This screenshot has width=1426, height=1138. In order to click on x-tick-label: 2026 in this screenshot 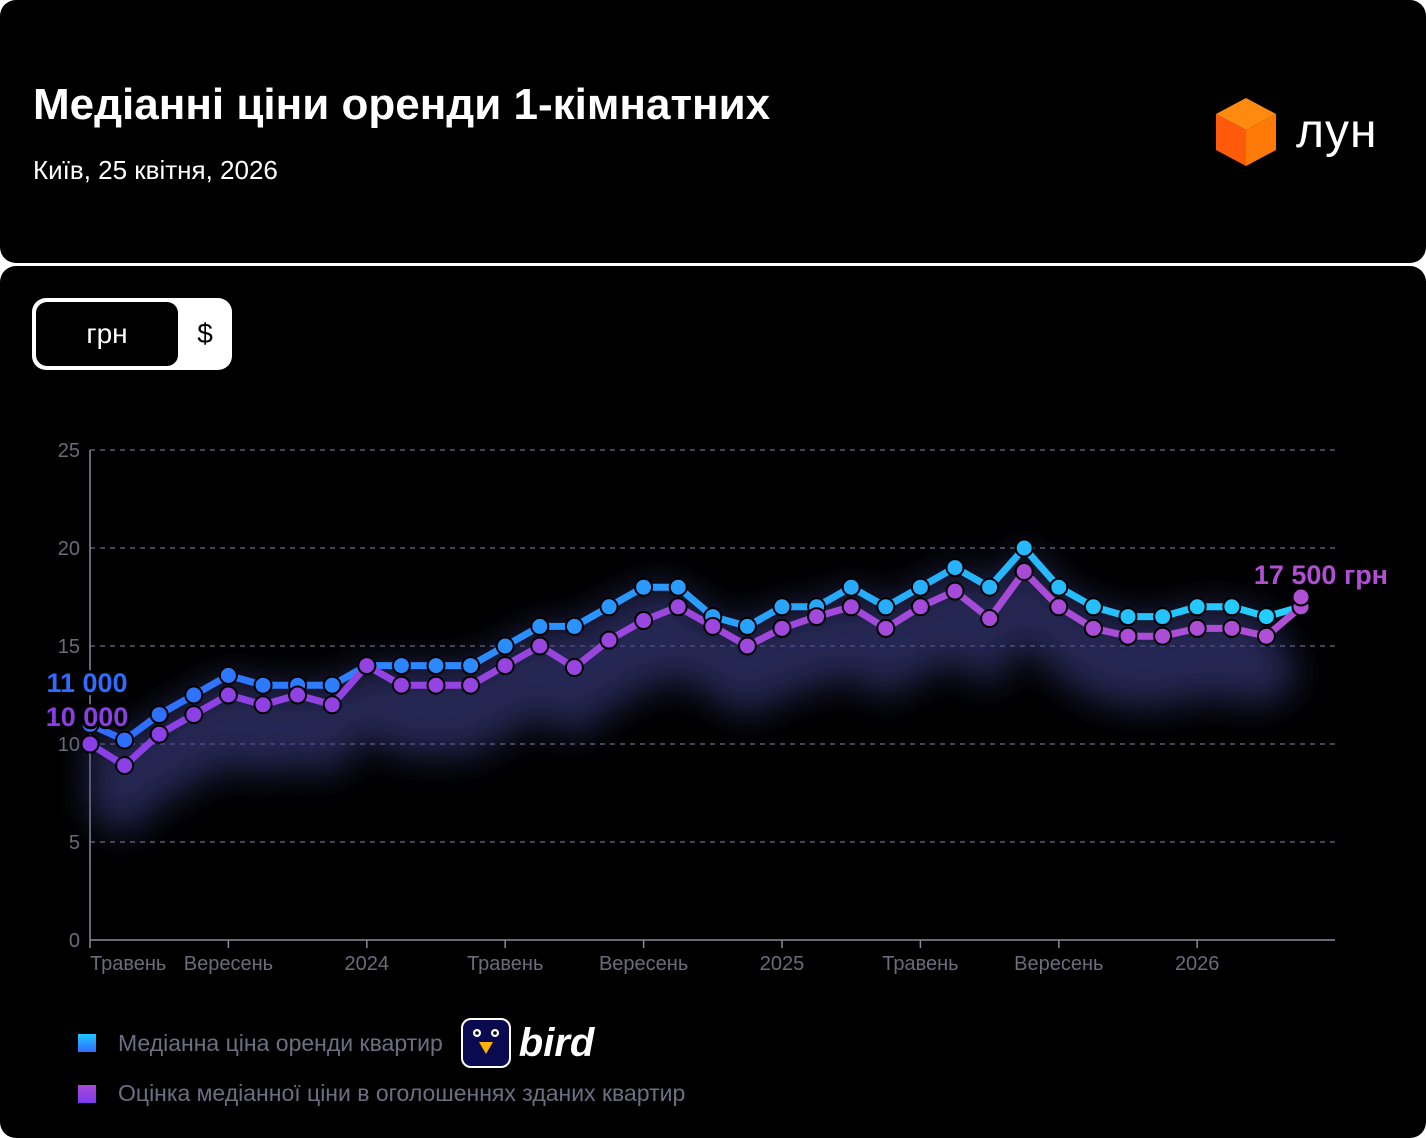, I will do `click(1197, 964)`.